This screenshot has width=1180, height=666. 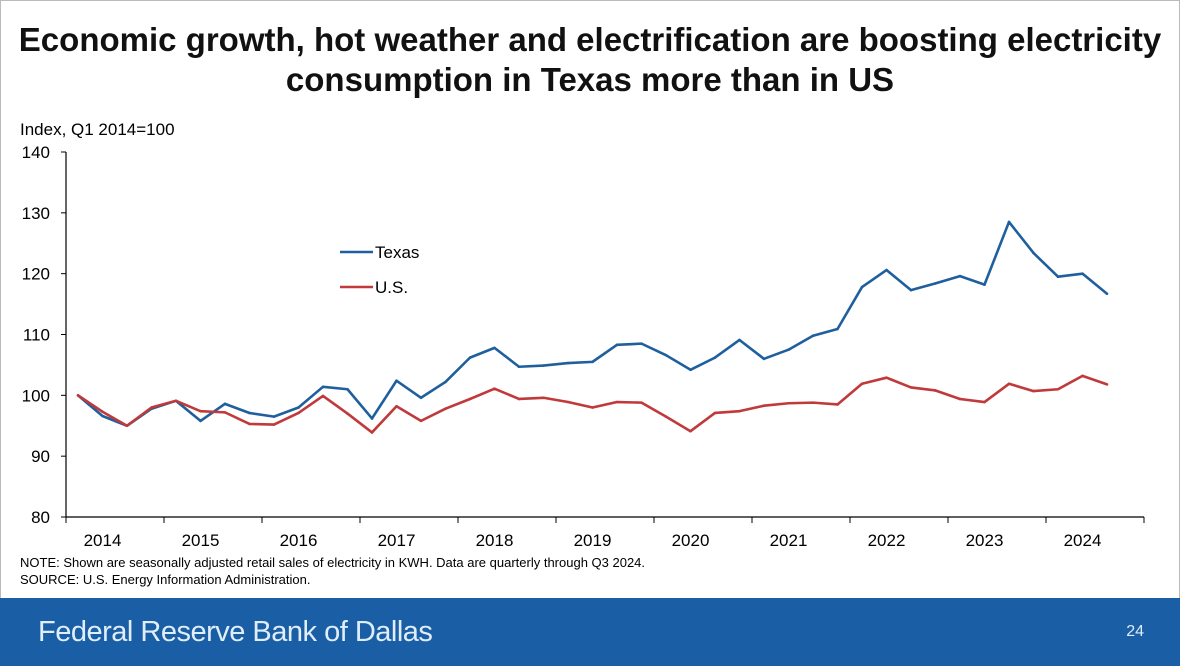 What do you see at coordinates (40, 517) in the screenshot?
I see `y-tick-label: 80` at bounding box center [40, 517].